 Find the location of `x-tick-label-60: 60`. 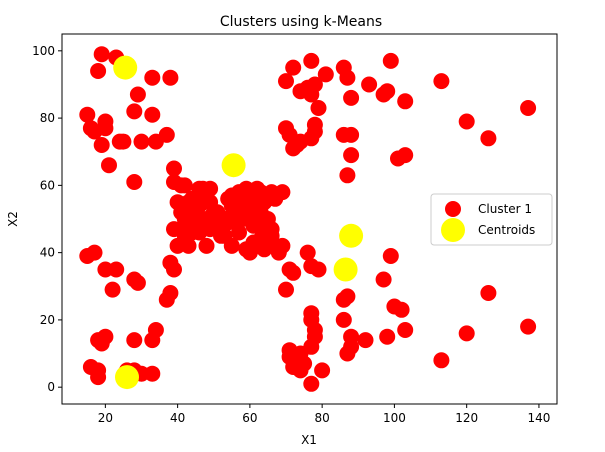

x-tick-label-60: 60 is located at coordinates (249, 418).